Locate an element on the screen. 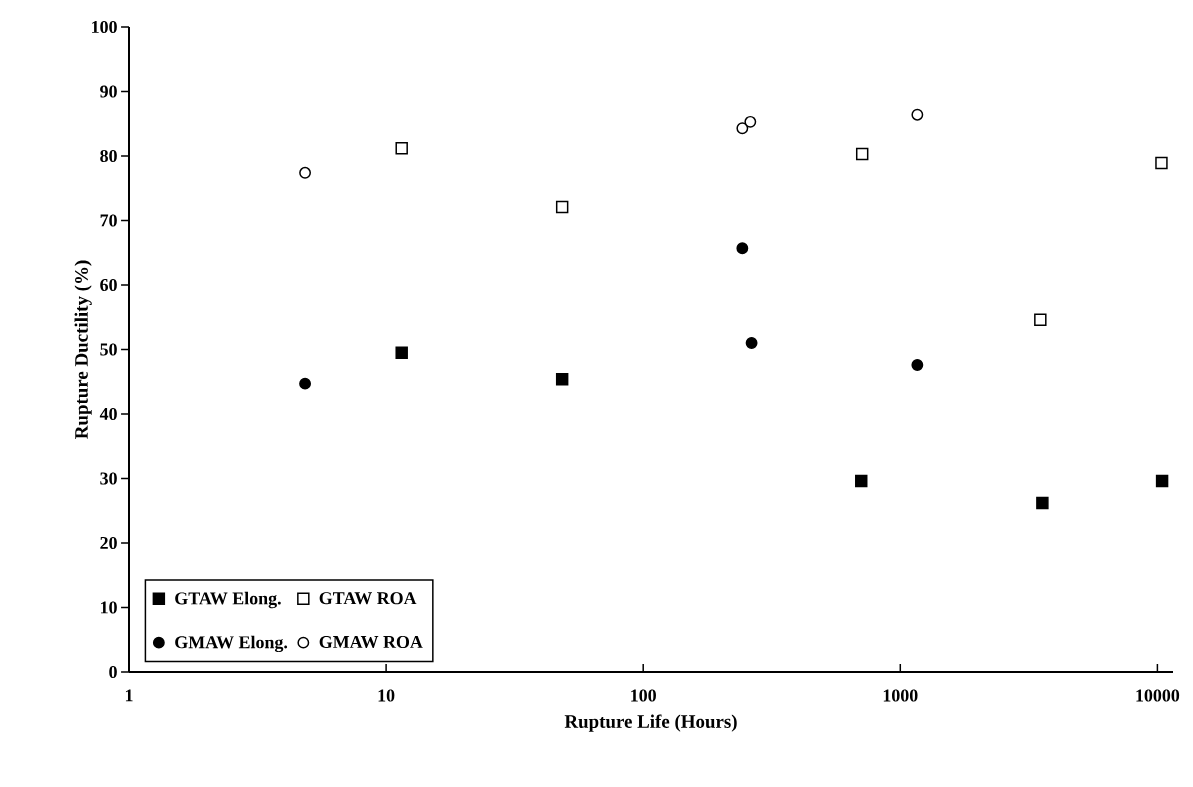 This screenshot has width=1193, height=787. y-axis-title: Rupture Ductility (%) is located at coordinates (83, 349).